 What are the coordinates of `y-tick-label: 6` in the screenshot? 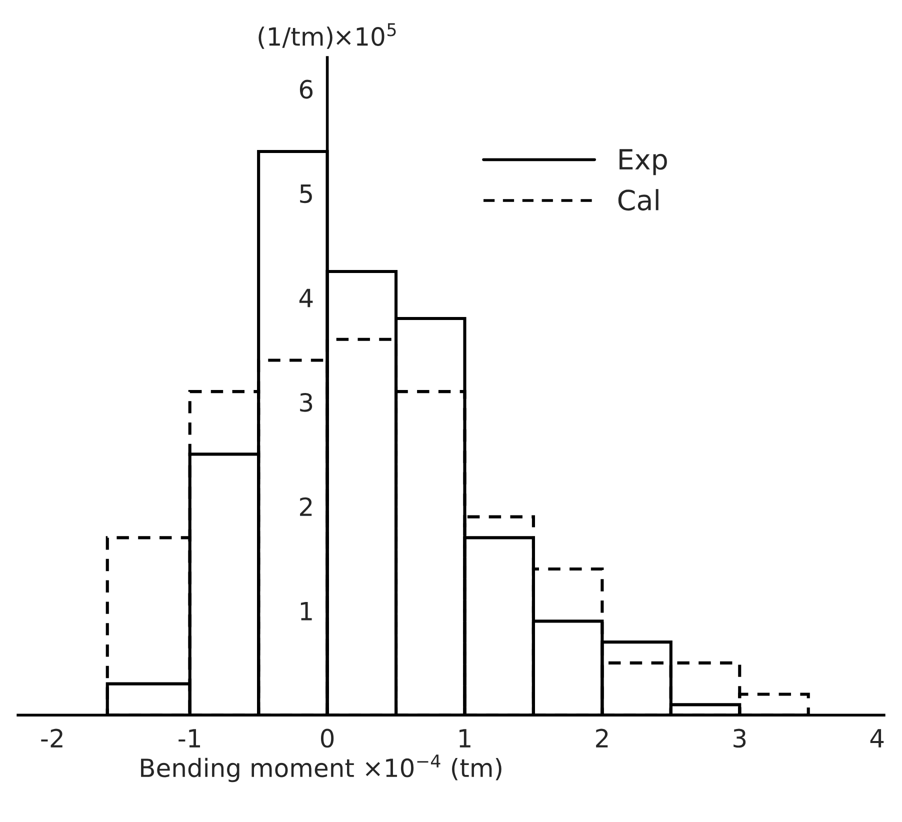 It's located at (306, 89).